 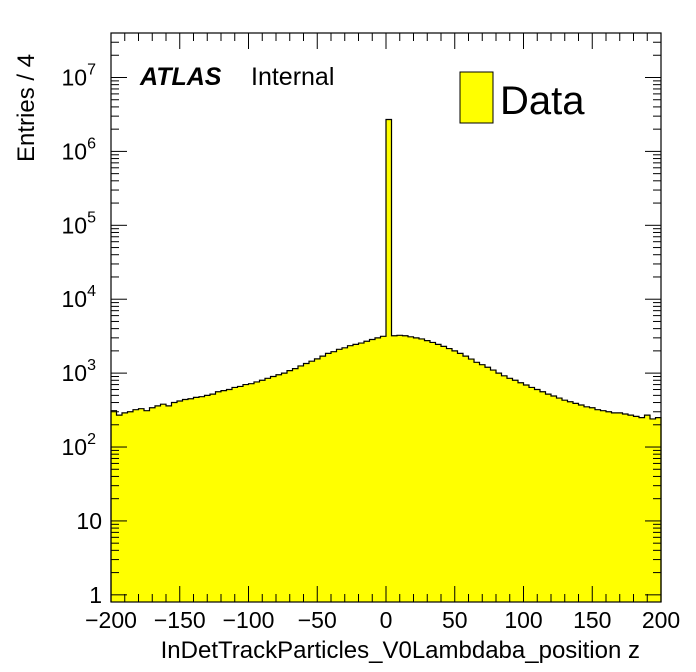 I want to click on y-tick-labels: 1 10 10² 10³ 10⁴ 10⁵ 10⁶ 10⁷, so click(x=82, y=334).